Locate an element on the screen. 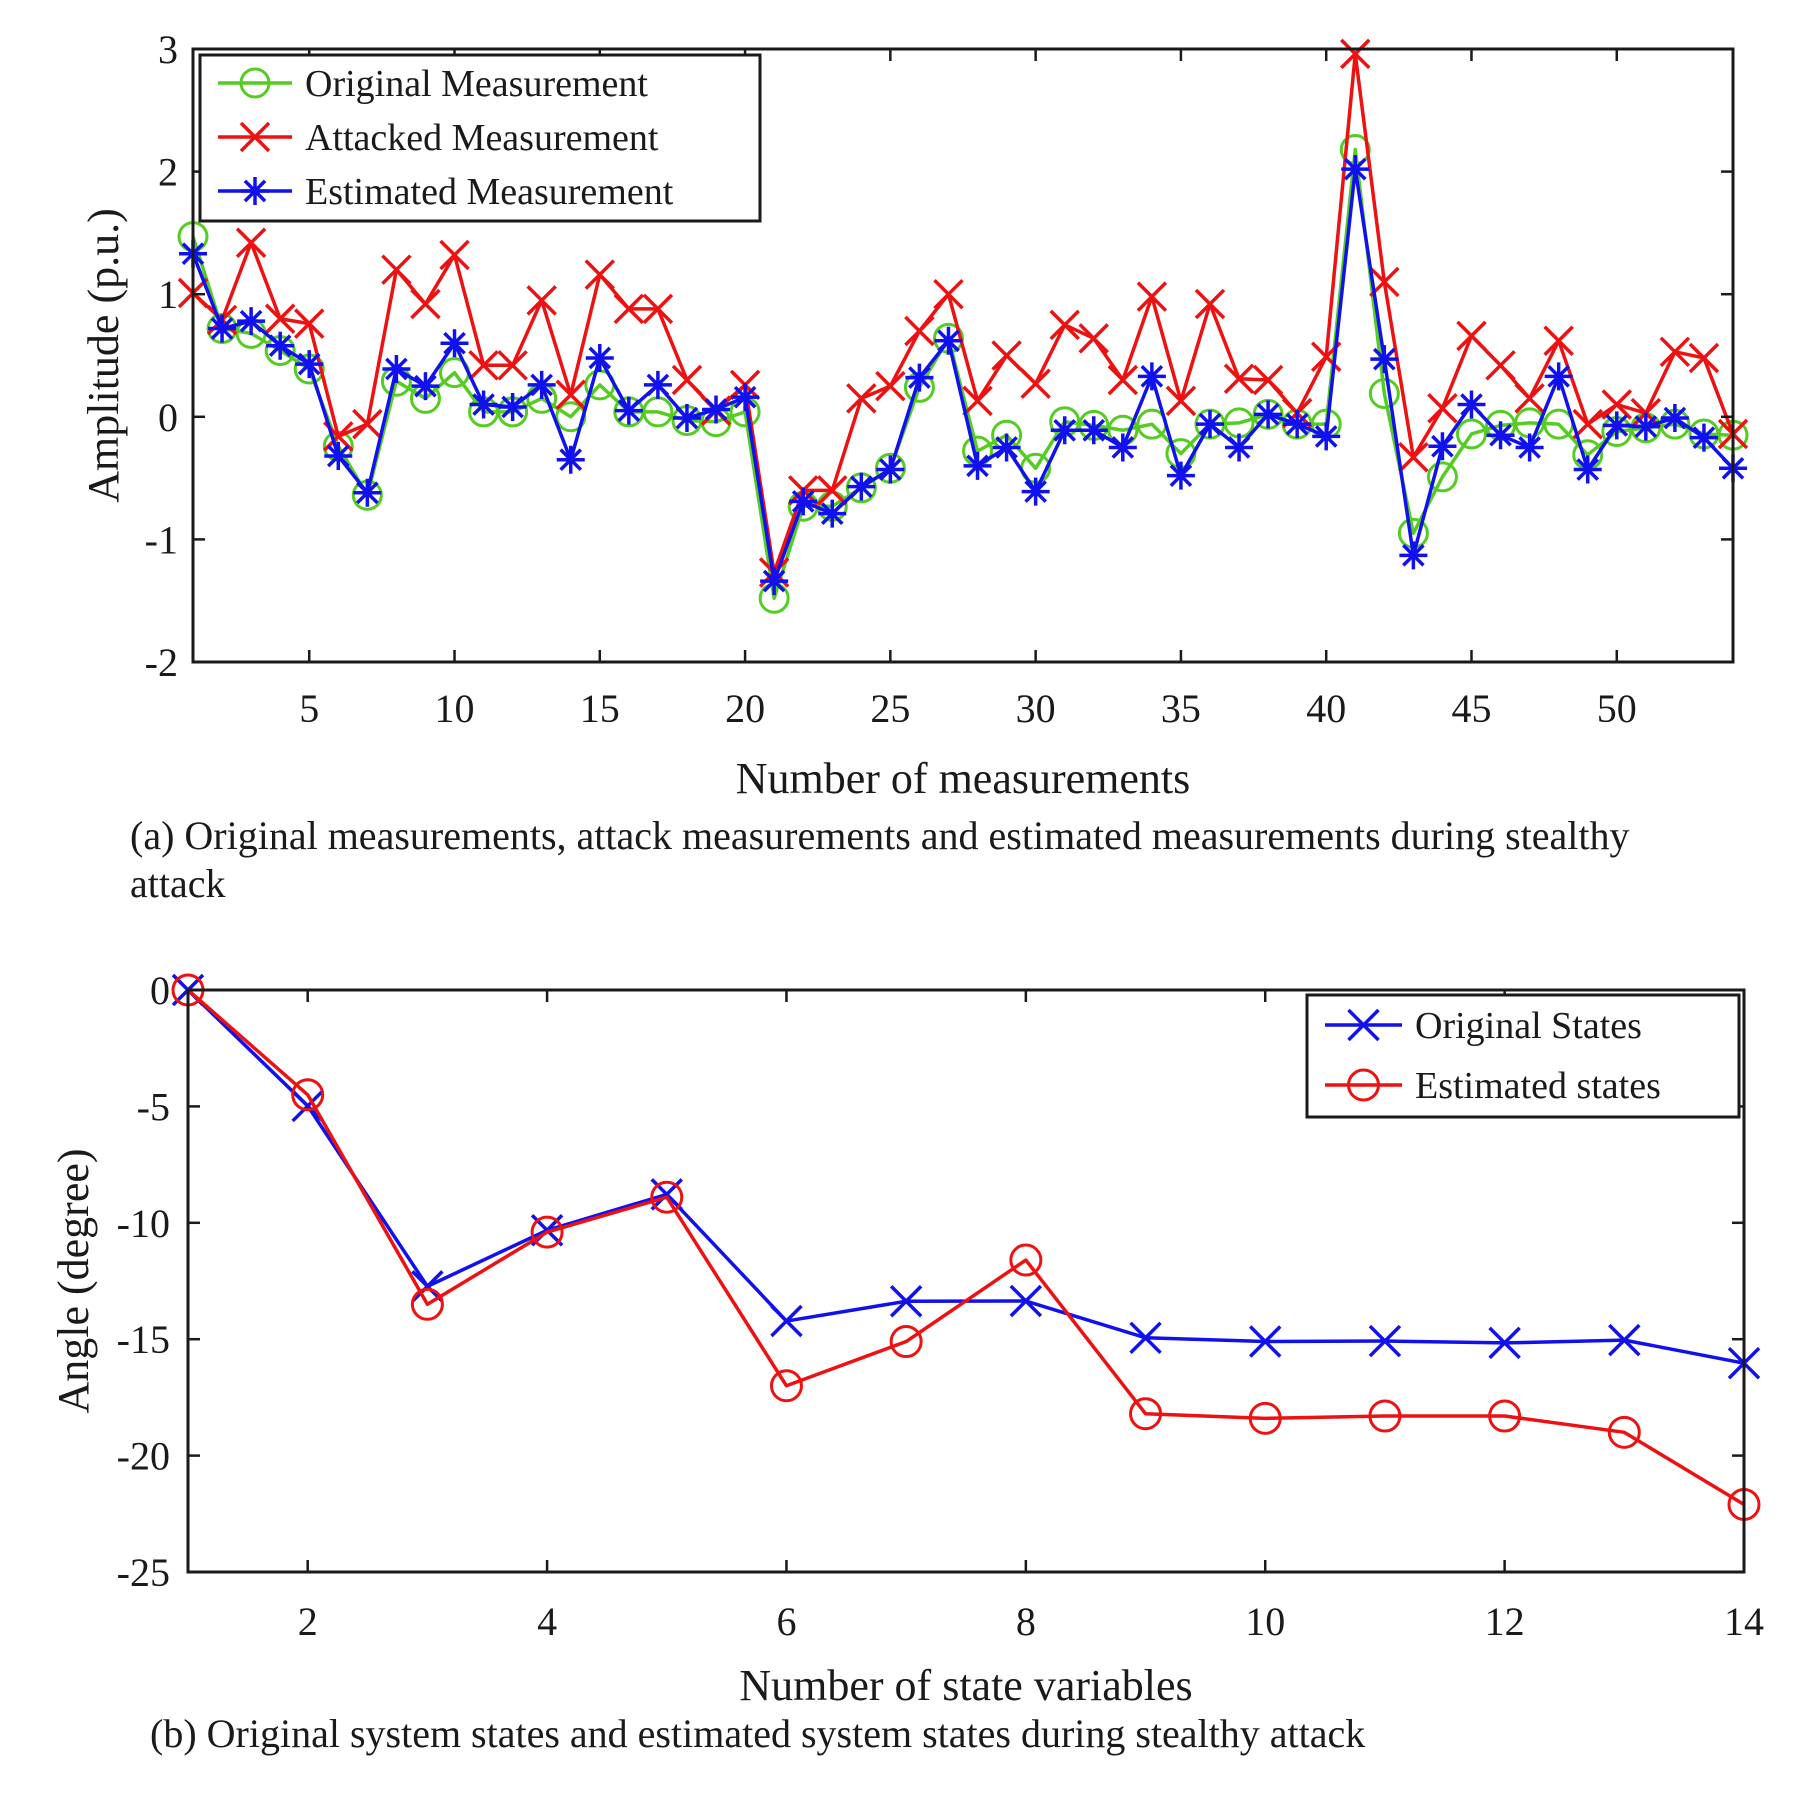 This screenshot has height=1806, width=1795. y-tick-label-a: 0 is located at coordinates (168, 417).